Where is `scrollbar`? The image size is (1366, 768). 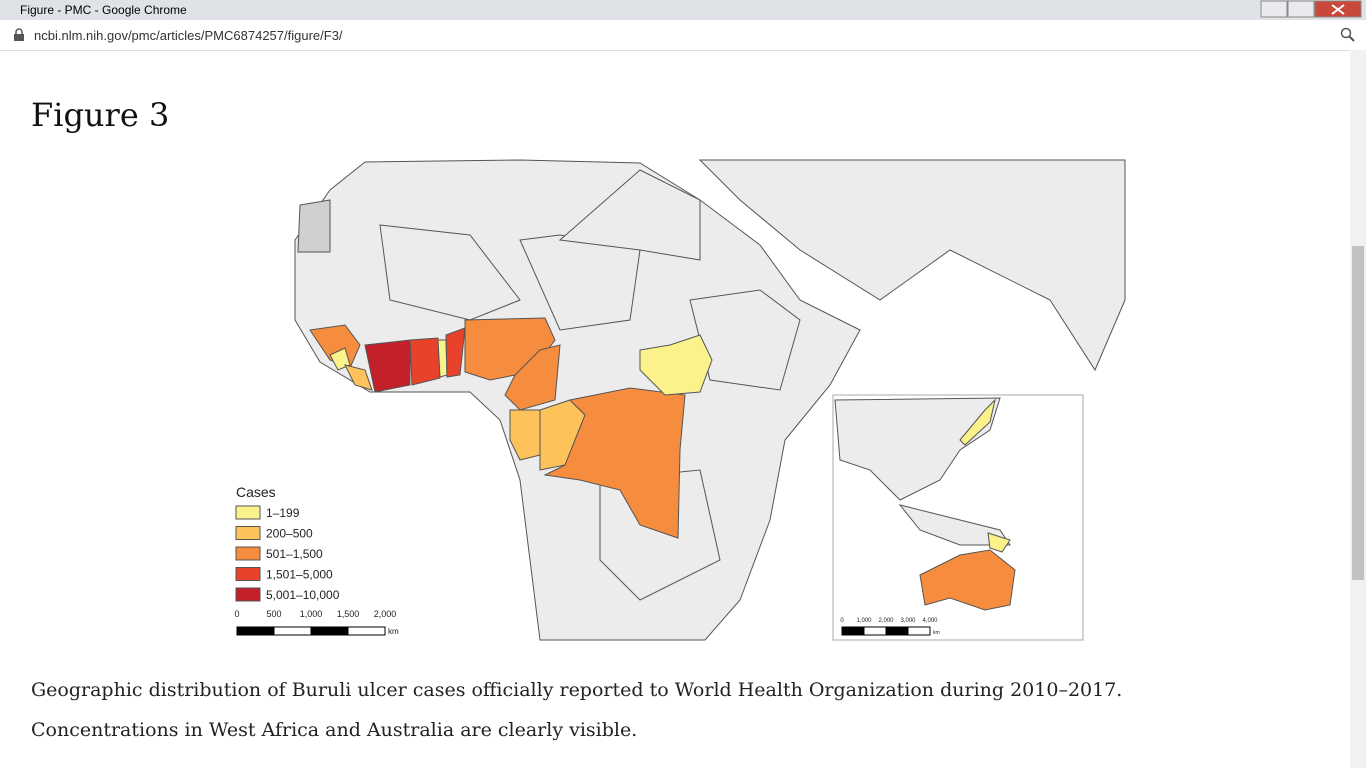
scrollbar is located at coordinates (1358, 409).